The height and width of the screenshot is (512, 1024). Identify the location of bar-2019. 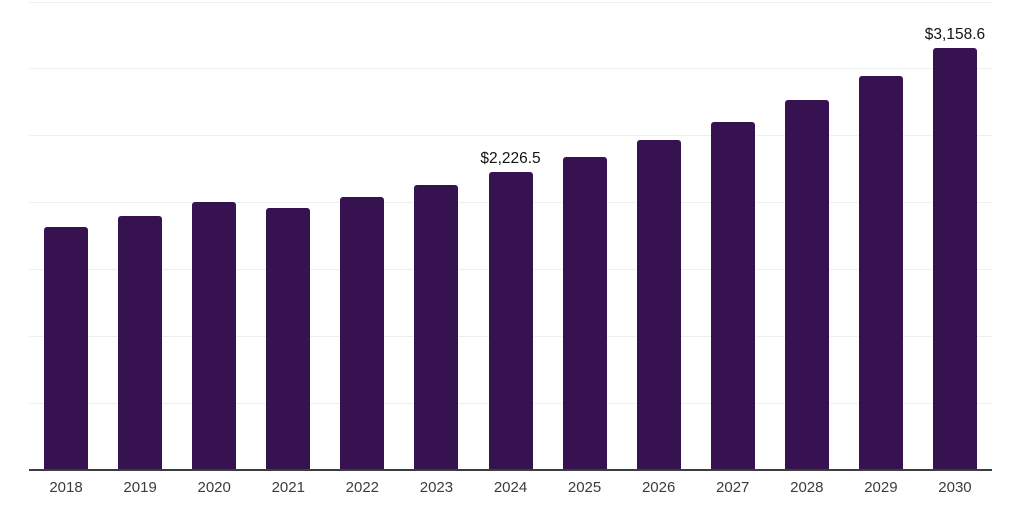
(140, 342).